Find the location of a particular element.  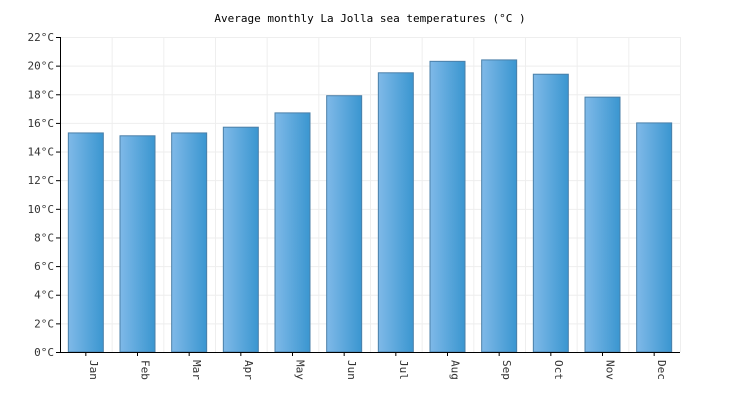

x-tick-label: Sep is located at coordinates (506, 370).